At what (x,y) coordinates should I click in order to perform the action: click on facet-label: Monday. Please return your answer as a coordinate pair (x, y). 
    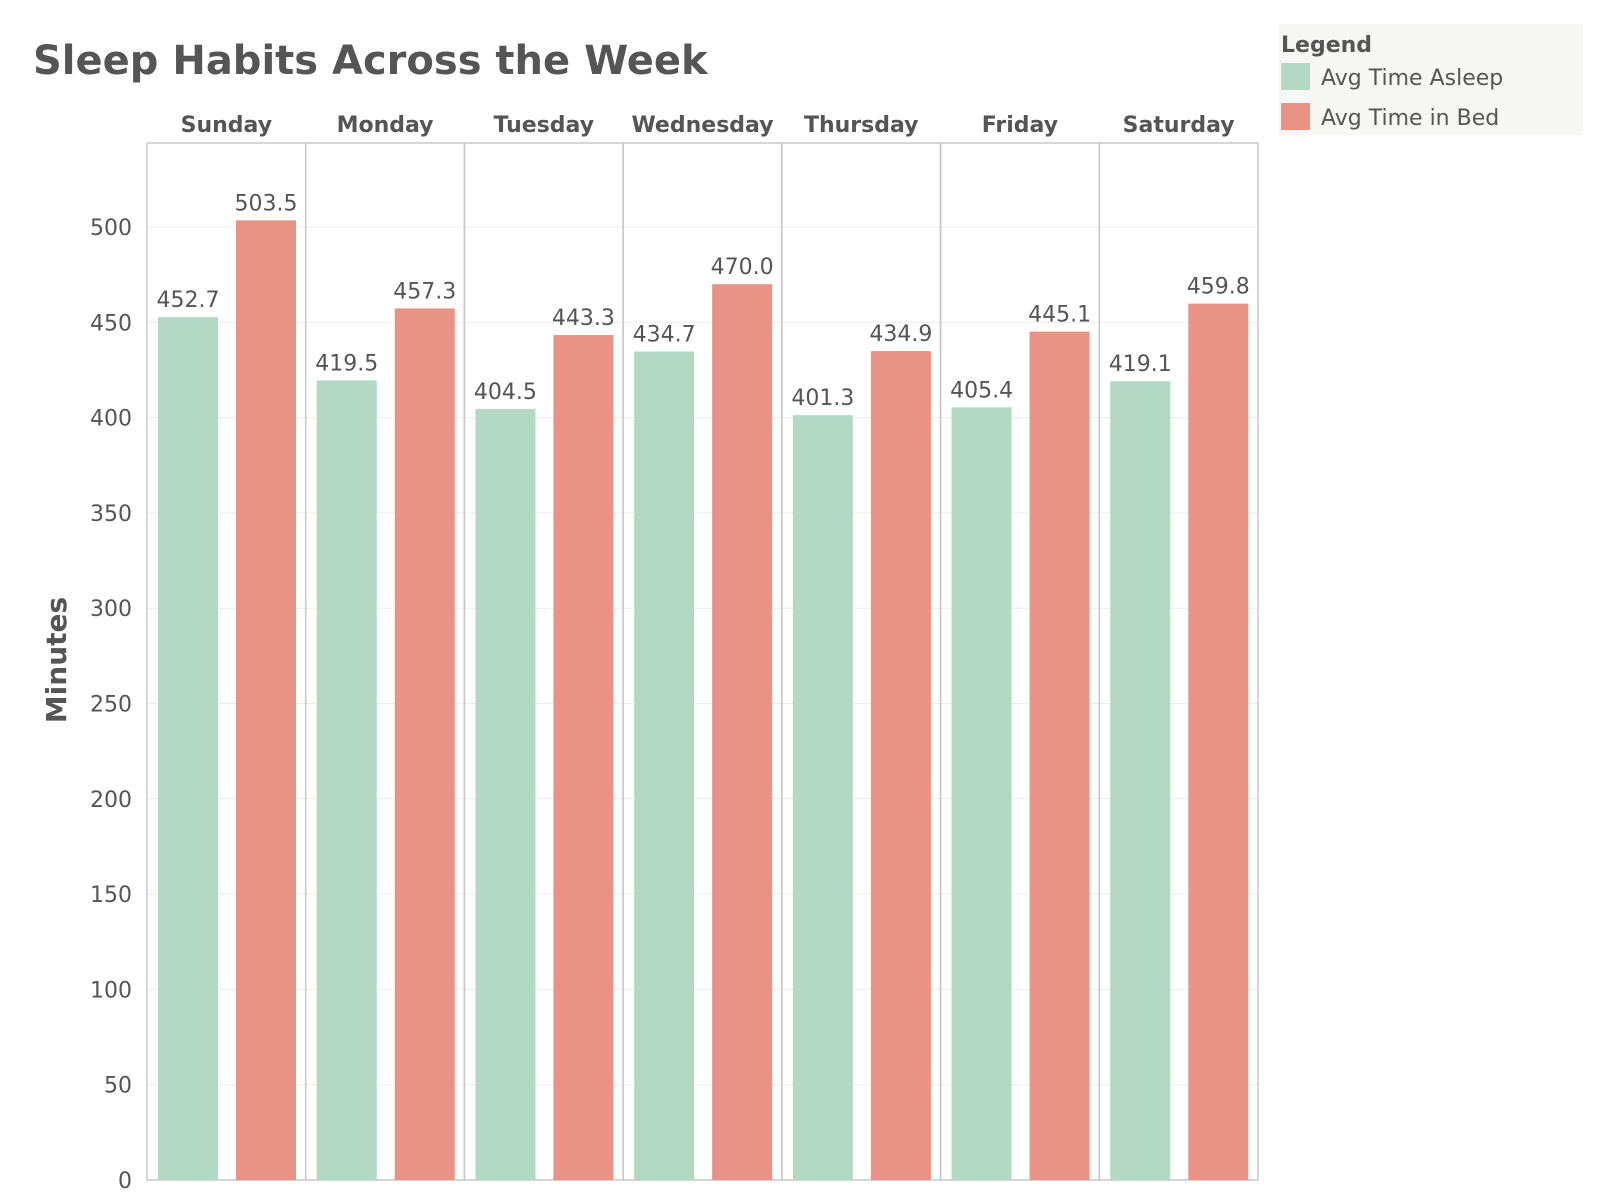
    Looking at the image, I should click on (385, 125).